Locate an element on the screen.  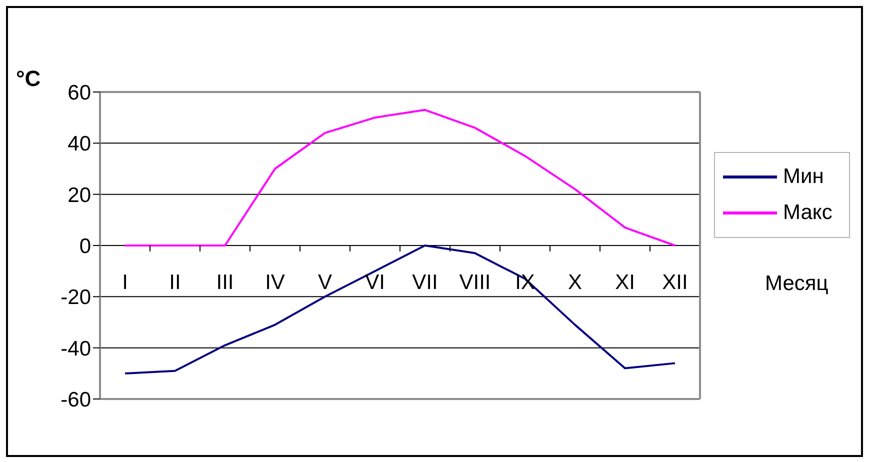
y-tick-label: 60 is located at coordinates (79, 92).